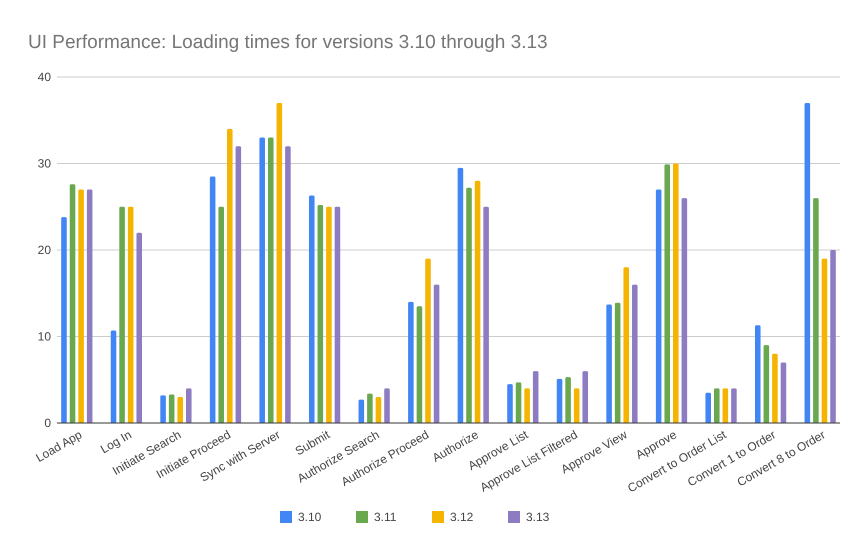 The width and height of the screenshot is (864, 552). What do you see at coordinates (45, 163) in the screenshot?
I see `y-tick-label: 30` at bounding box center [45, 163].